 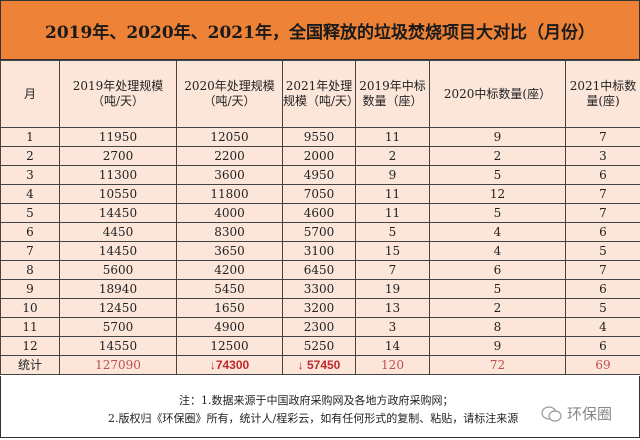 What do you see at coordinates (602, 156) in the screenshot?
I see `cell-2021-count: 3` at bounding box center [602, 156].